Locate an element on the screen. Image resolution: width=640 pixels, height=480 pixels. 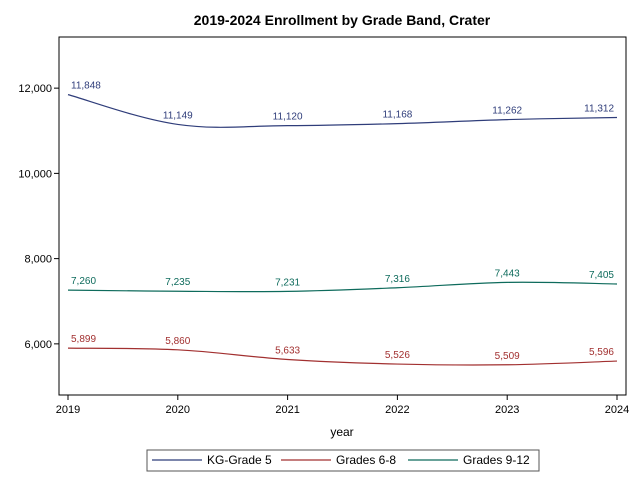
y-tick-label: 6,000 is located at coordinates (38, 345).